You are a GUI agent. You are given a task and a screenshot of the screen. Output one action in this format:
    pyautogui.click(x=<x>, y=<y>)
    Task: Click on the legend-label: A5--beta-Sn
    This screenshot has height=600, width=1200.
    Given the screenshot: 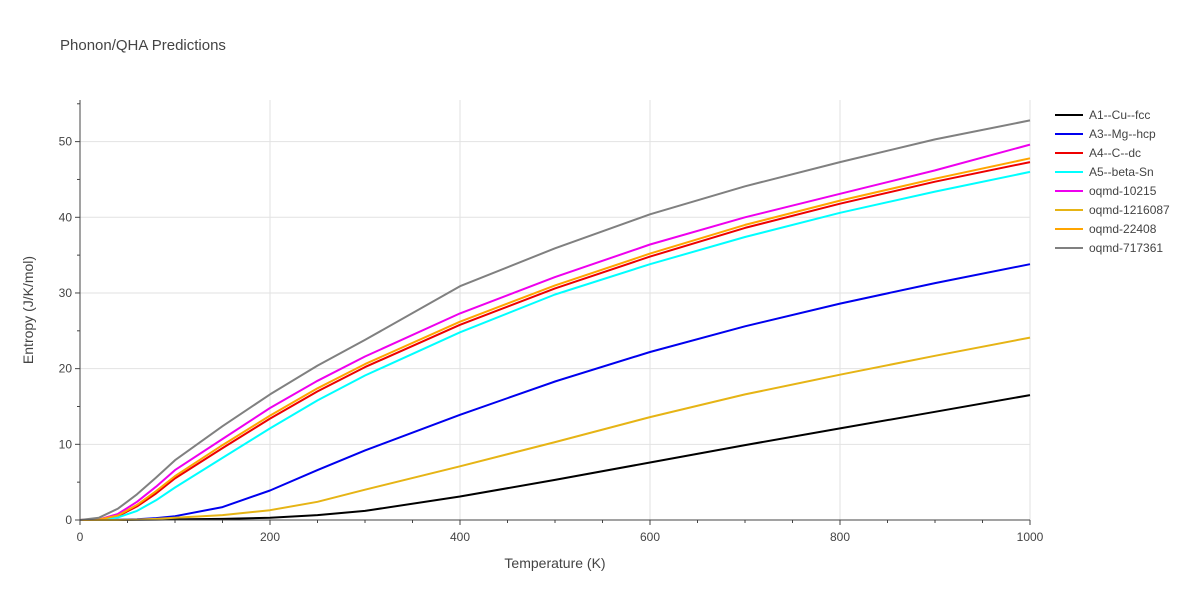 What is the action you would take?
    pyautogui.click(x=1121, y=172)
    